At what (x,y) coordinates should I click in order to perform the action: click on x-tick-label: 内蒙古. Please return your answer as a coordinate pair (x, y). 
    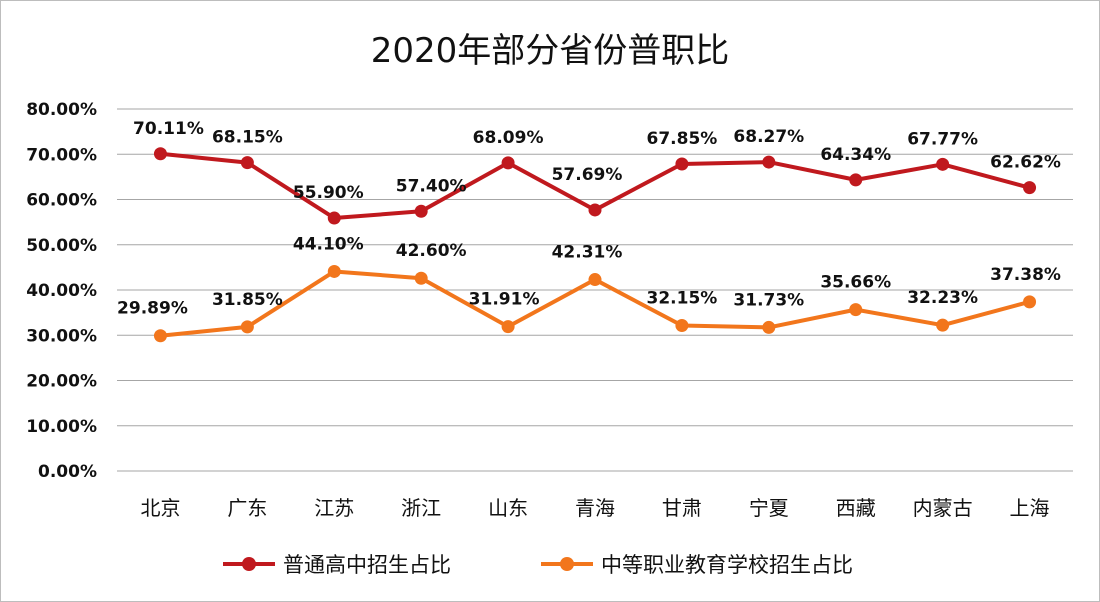
    Looking at the image, I should click on (943, 508).